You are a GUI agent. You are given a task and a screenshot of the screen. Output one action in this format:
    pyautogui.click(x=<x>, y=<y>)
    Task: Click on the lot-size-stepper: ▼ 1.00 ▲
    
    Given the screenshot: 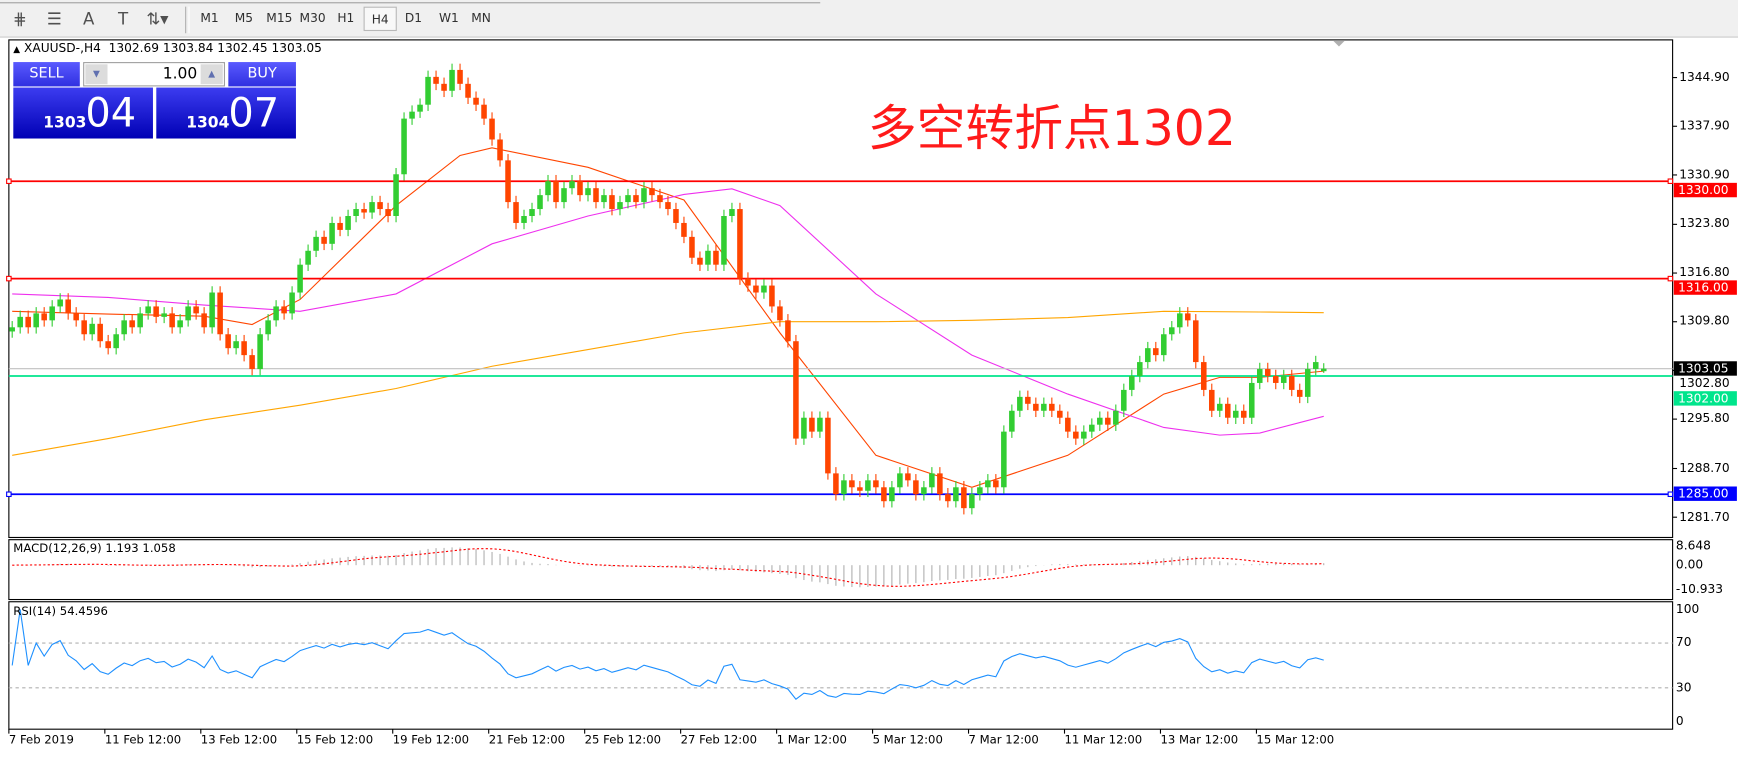 What is the action you would take?
    pyautogui.click(x=154, y=74)
    